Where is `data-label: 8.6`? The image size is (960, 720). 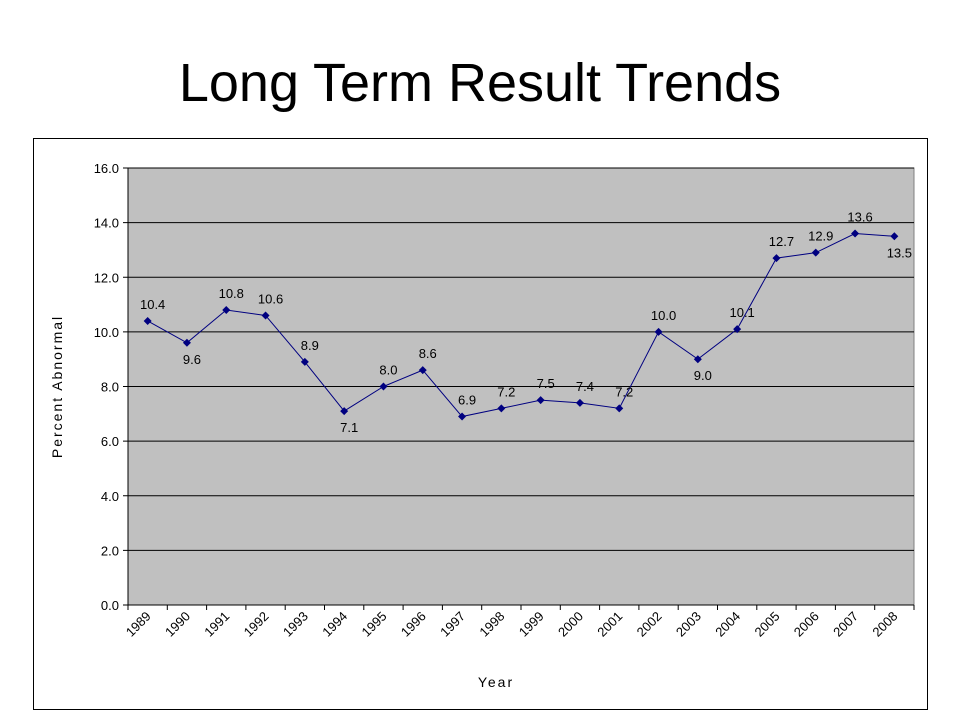
data-label: 8.6 is located at coordinates (428, 353).